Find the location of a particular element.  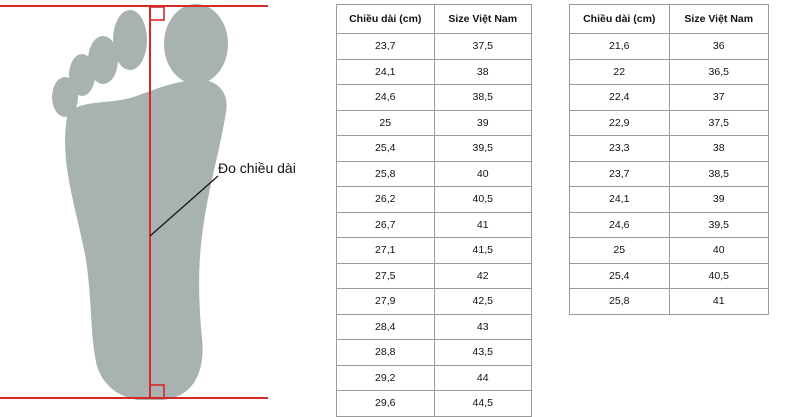

table-row: 24,1 39 is located at coordinates (669, 199).